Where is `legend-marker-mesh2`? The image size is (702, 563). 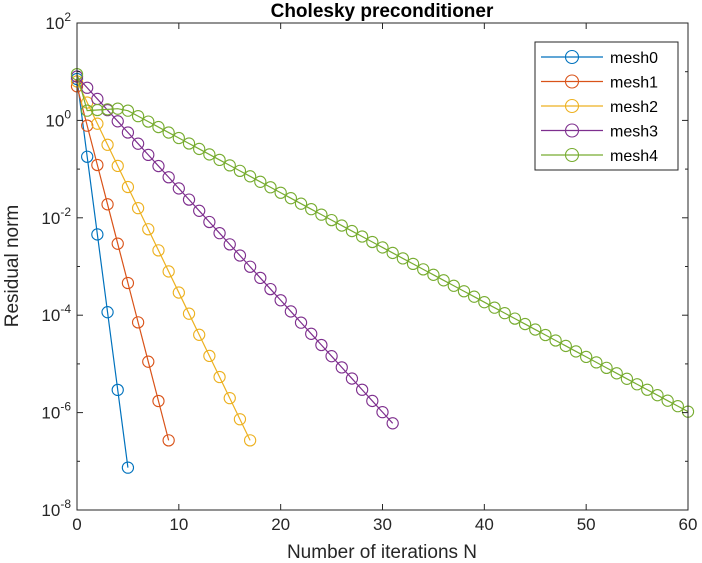 legend-marker-mesh2 is located at coordinates (572, 106).